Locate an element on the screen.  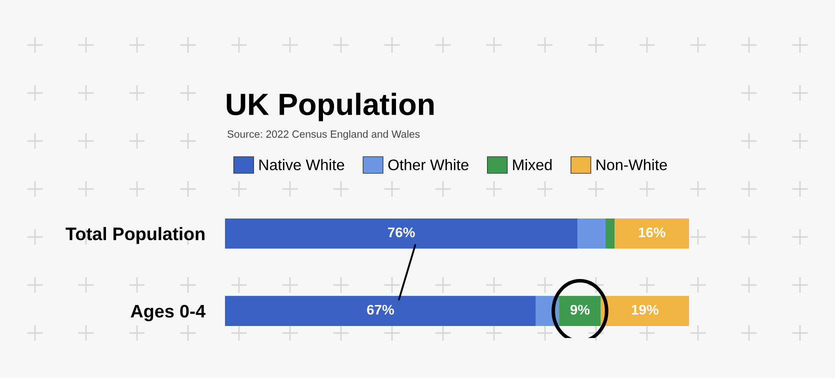
data-label: 16% is located at coordinates (652, 232).